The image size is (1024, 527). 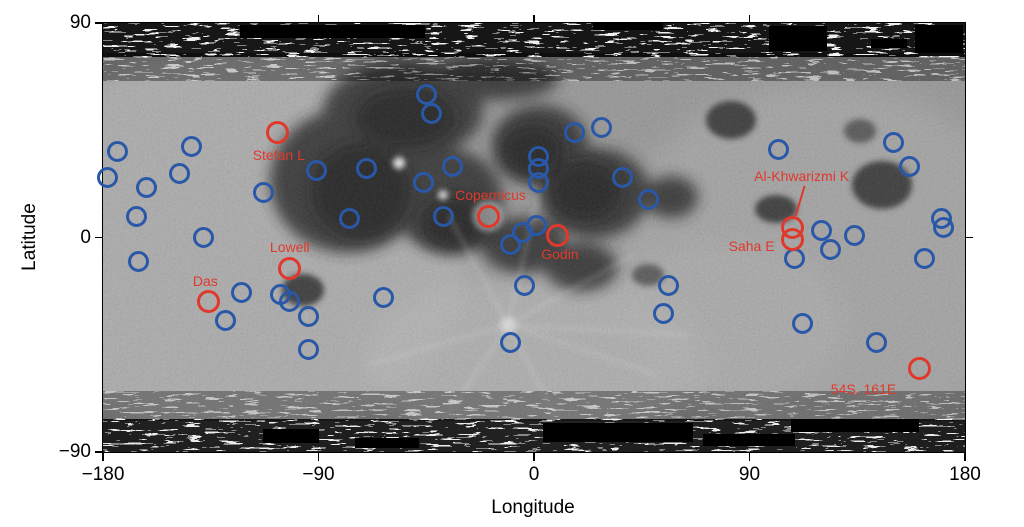 What do you see at coordinates (863, 388) in the screenshot?
I see `crater-label: 54S, 161E` at bounding box center [863, 388].